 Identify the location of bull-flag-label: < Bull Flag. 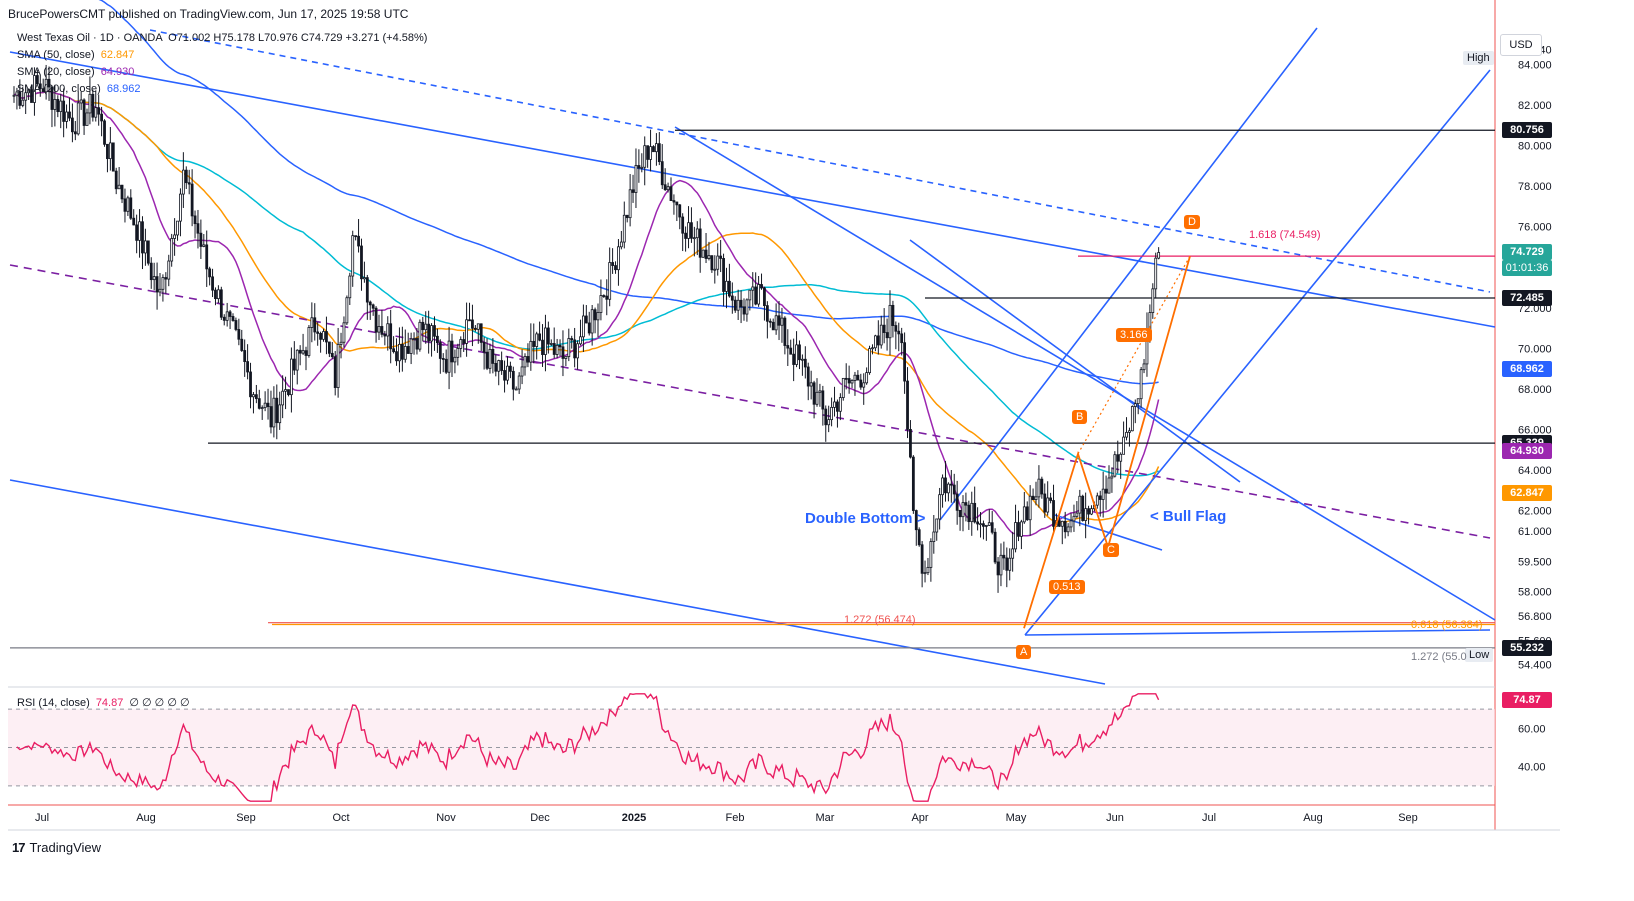
(1188, 516).